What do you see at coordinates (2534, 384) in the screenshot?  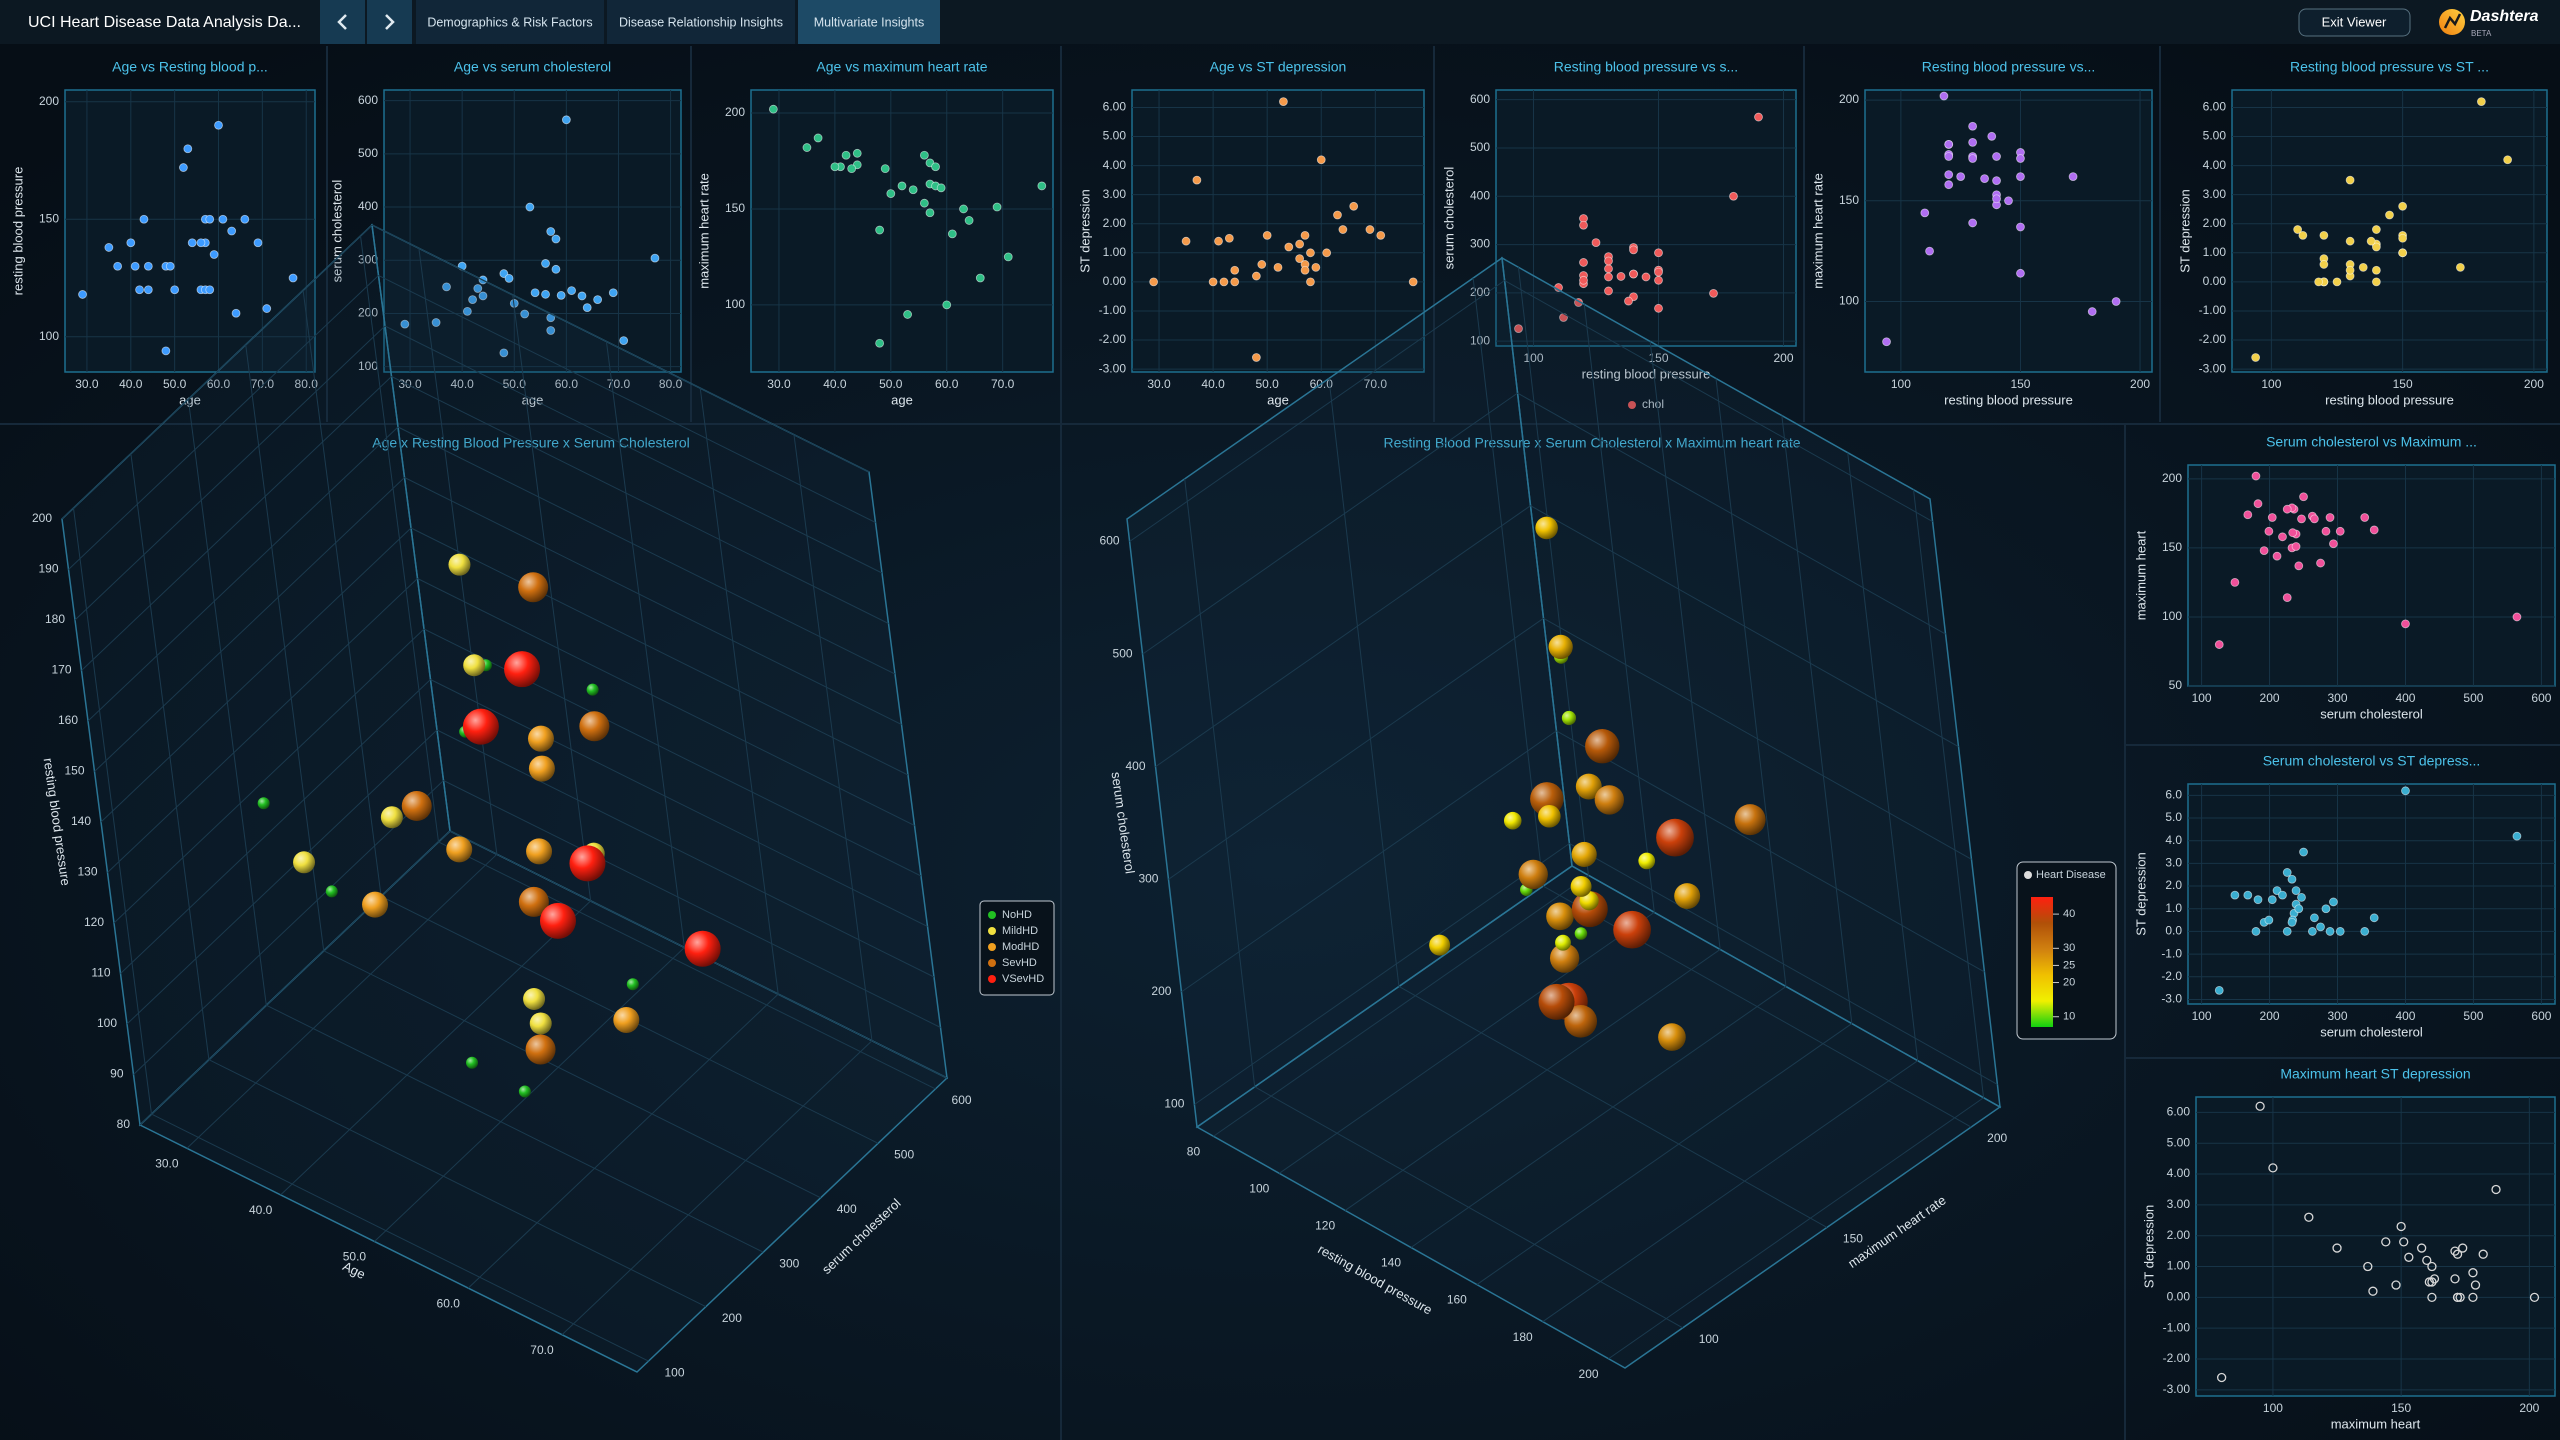 I see `x-tick-label: 200` at bounding box center [2534, 384].